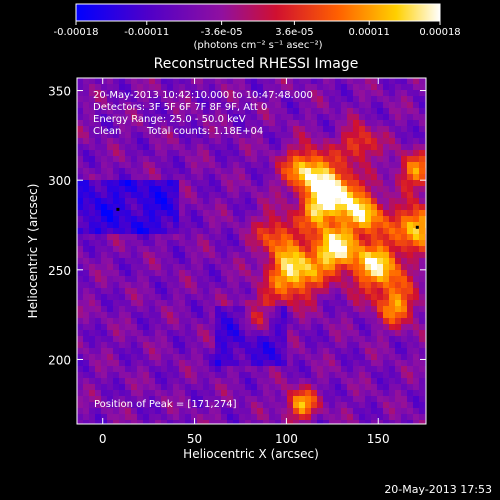 The height and width of the screenshot is (500, 500). I want to click on x-tick-label: 100, so click(286, 439).